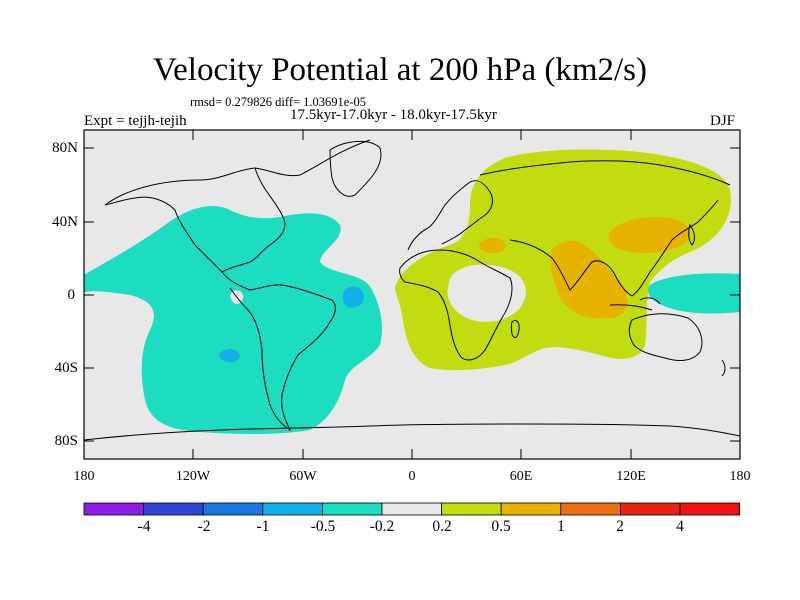 This screenshot has width=800, height=600. What do you see at coordinates (353, 297) in the screenshot?
I see `stronger-negative-atlantic` at bounding box center [353, 297].